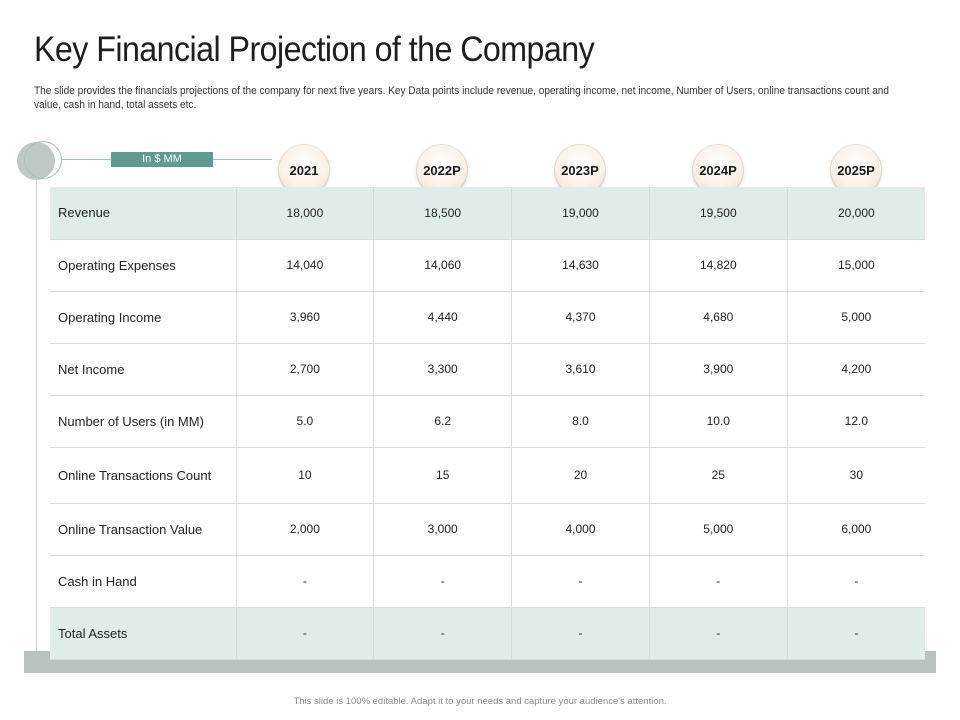  I want to click on year-header-2023p: 2023P, so click(580, 170).